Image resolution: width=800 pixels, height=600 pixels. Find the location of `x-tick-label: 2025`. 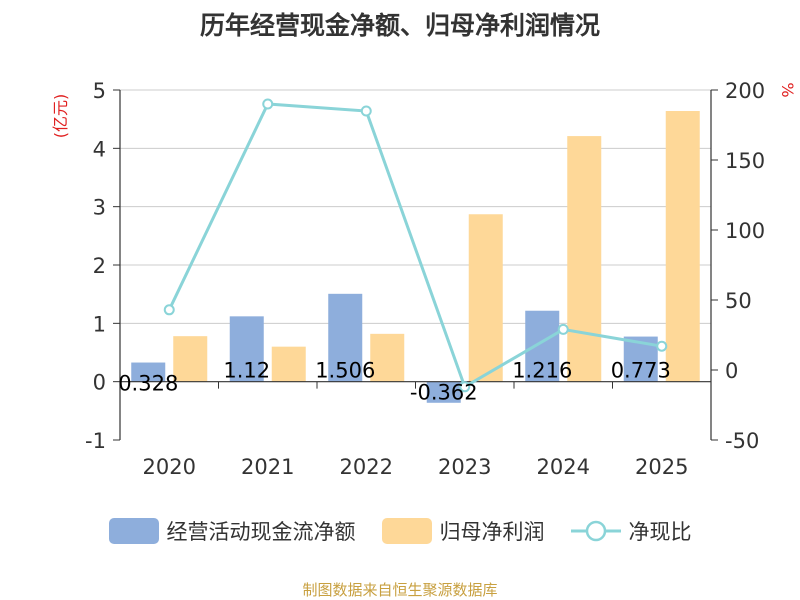

x-tick-label: 2025 is located at coordinates (661, 467).